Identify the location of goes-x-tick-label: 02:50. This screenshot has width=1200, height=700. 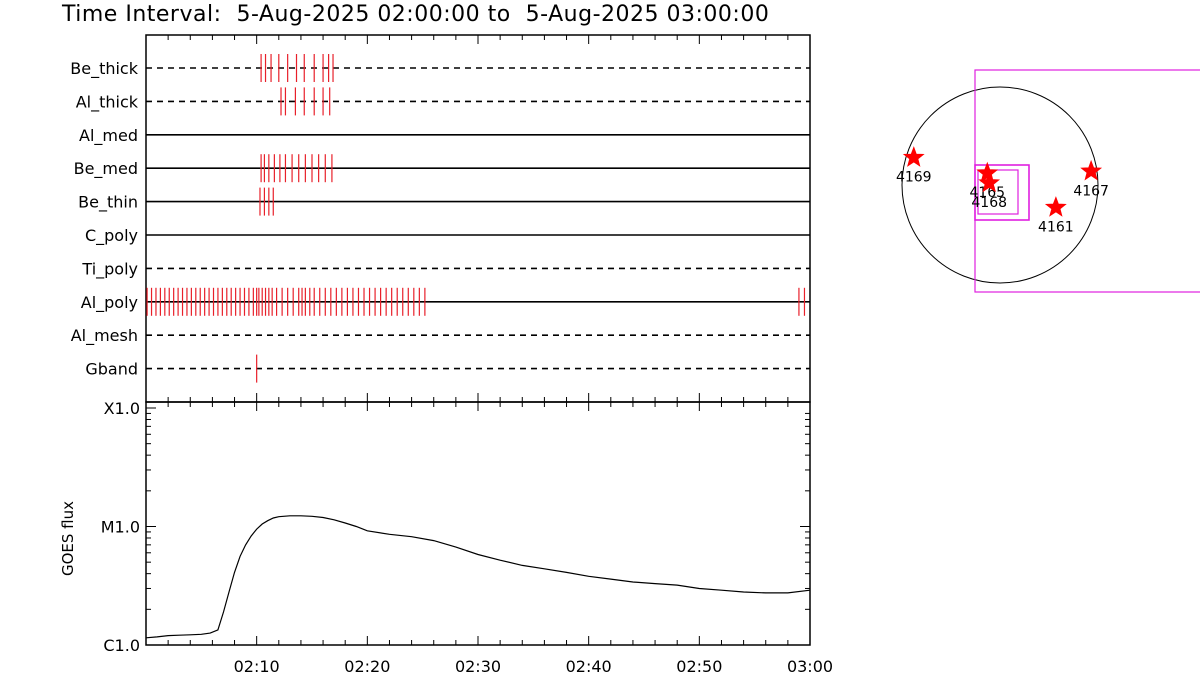
(699, 666).